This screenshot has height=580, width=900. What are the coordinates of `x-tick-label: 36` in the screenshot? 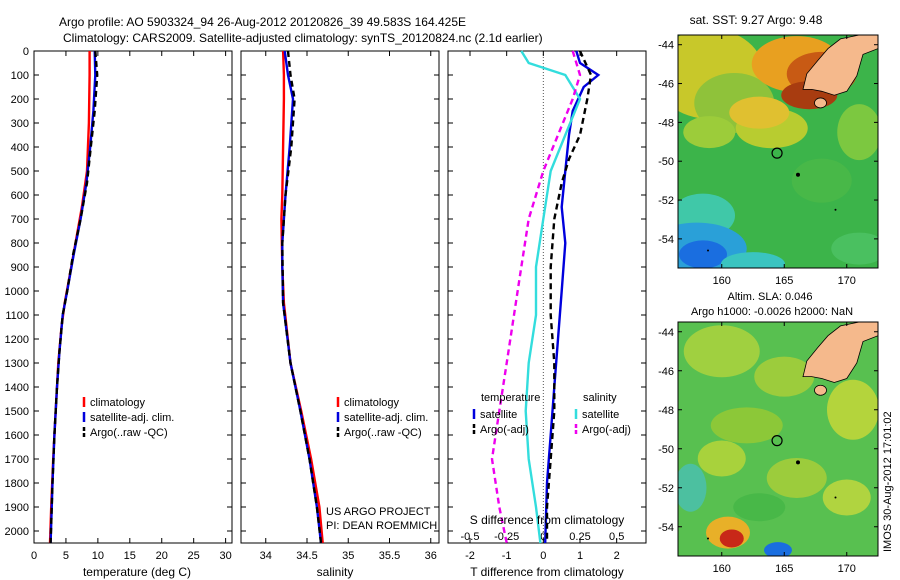 It's located at (431, 556).